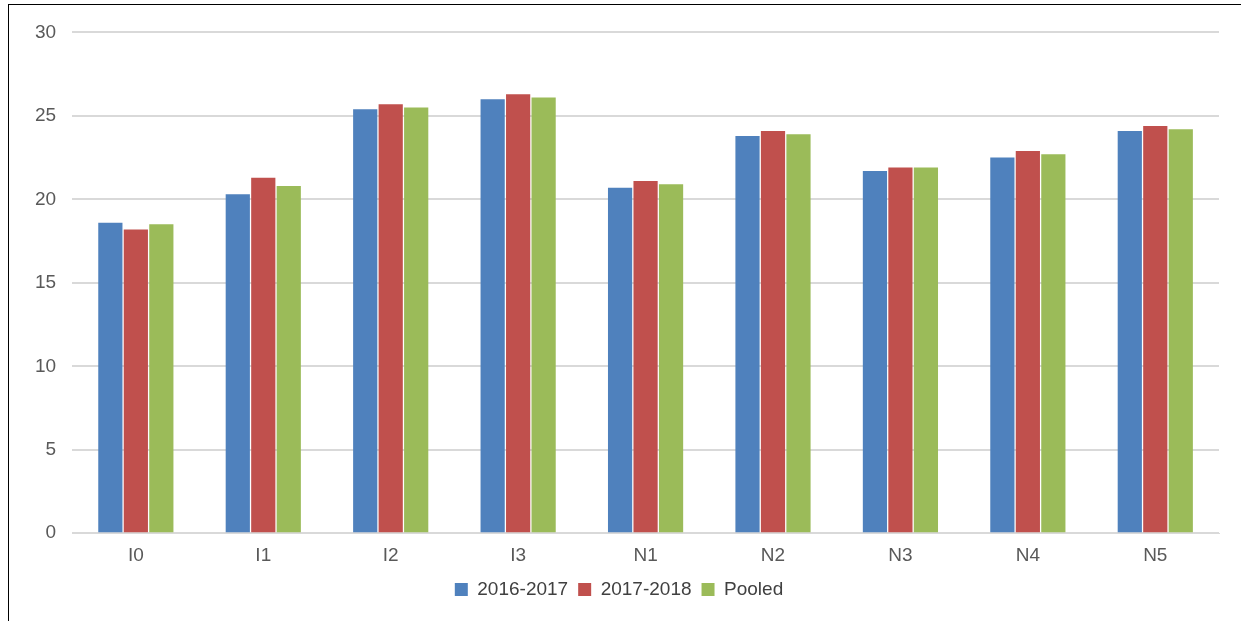  Describe the element at coordinates (51, 532) in the screenshot. I see `y-tick-label: 0` at that location.